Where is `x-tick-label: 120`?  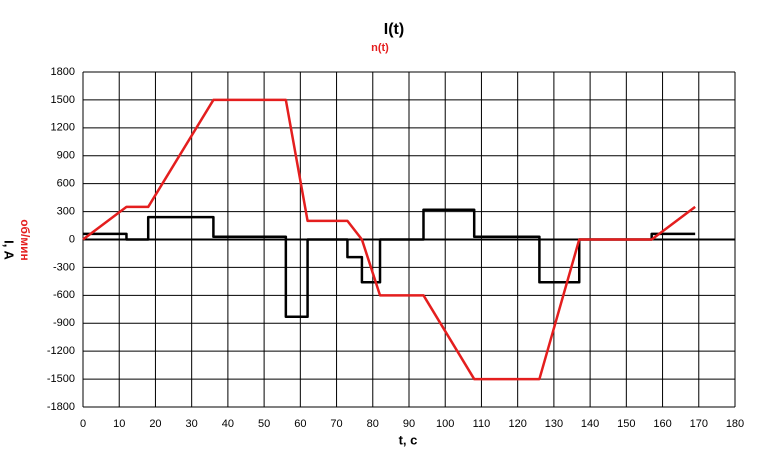
x-tick-label: 120 is located at coordinates (517, 424).